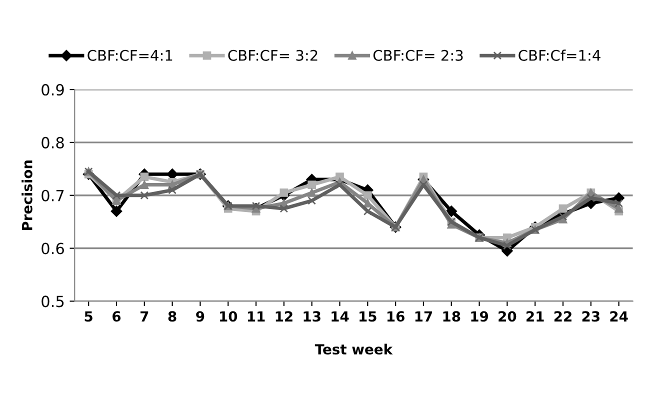 This screenshot has height=407, width=649. I want to click on x-tick-label: 15, so click(368, 316).